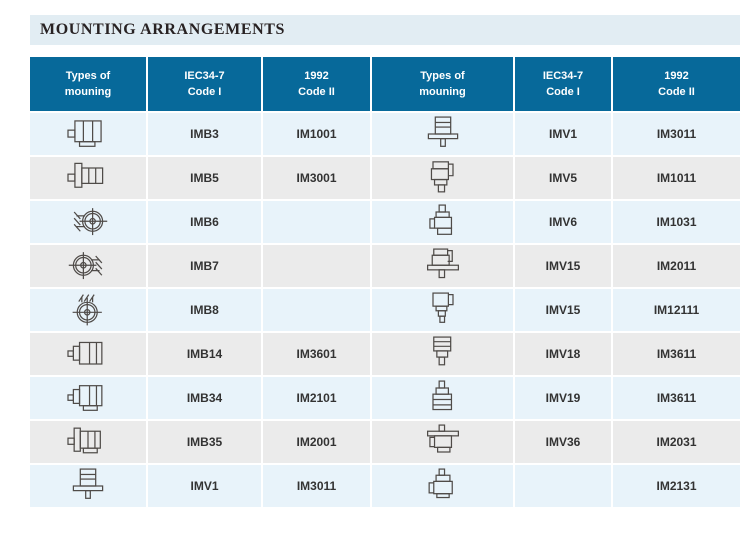  What do you see at coordinates (204, 310) in the screenshot?
I see `code1-cell: IMB8` at bounding box center [204, 310].